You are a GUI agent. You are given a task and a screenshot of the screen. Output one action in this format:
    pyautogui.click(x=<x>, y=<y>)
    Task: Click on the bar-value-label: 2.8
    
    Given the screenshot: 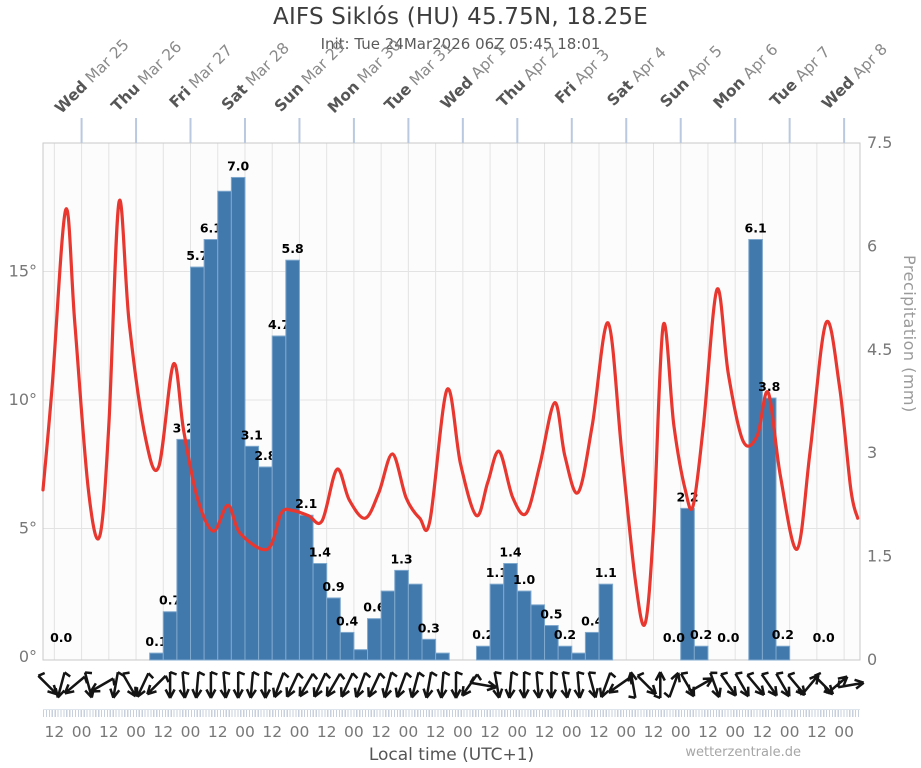 What is the action you would take?
    pyautogui.click(x=265, y=455)
    